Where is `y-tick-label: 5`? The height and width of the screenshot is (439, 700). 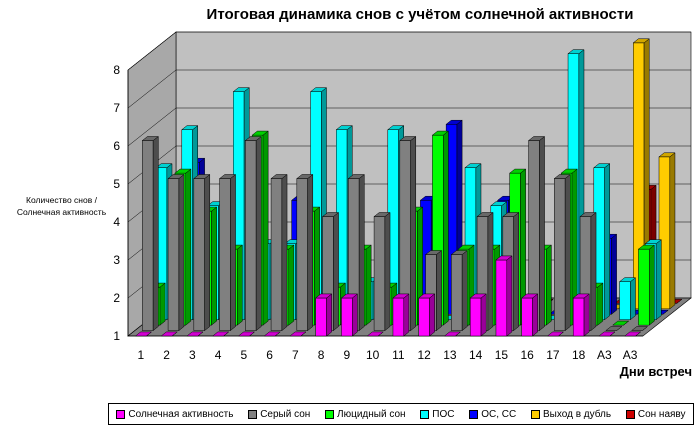 y-tick-label: 5 is located at coordinates (116, 184).